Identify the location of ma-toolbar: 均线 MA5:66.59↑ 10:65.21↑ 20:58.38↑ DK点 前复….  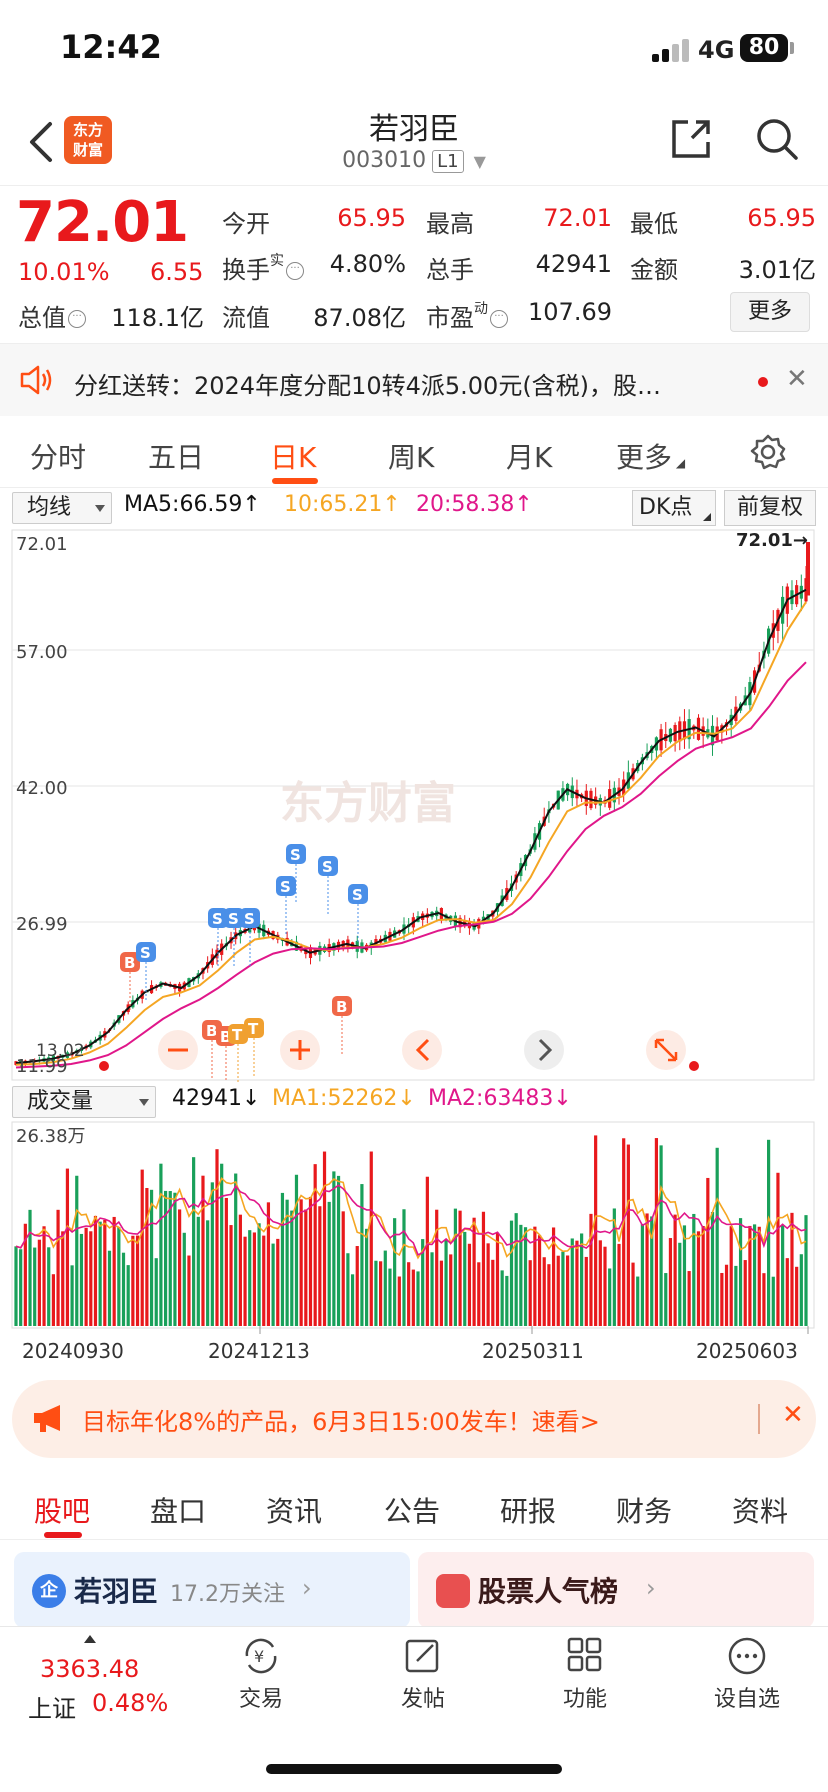
(414, 508).